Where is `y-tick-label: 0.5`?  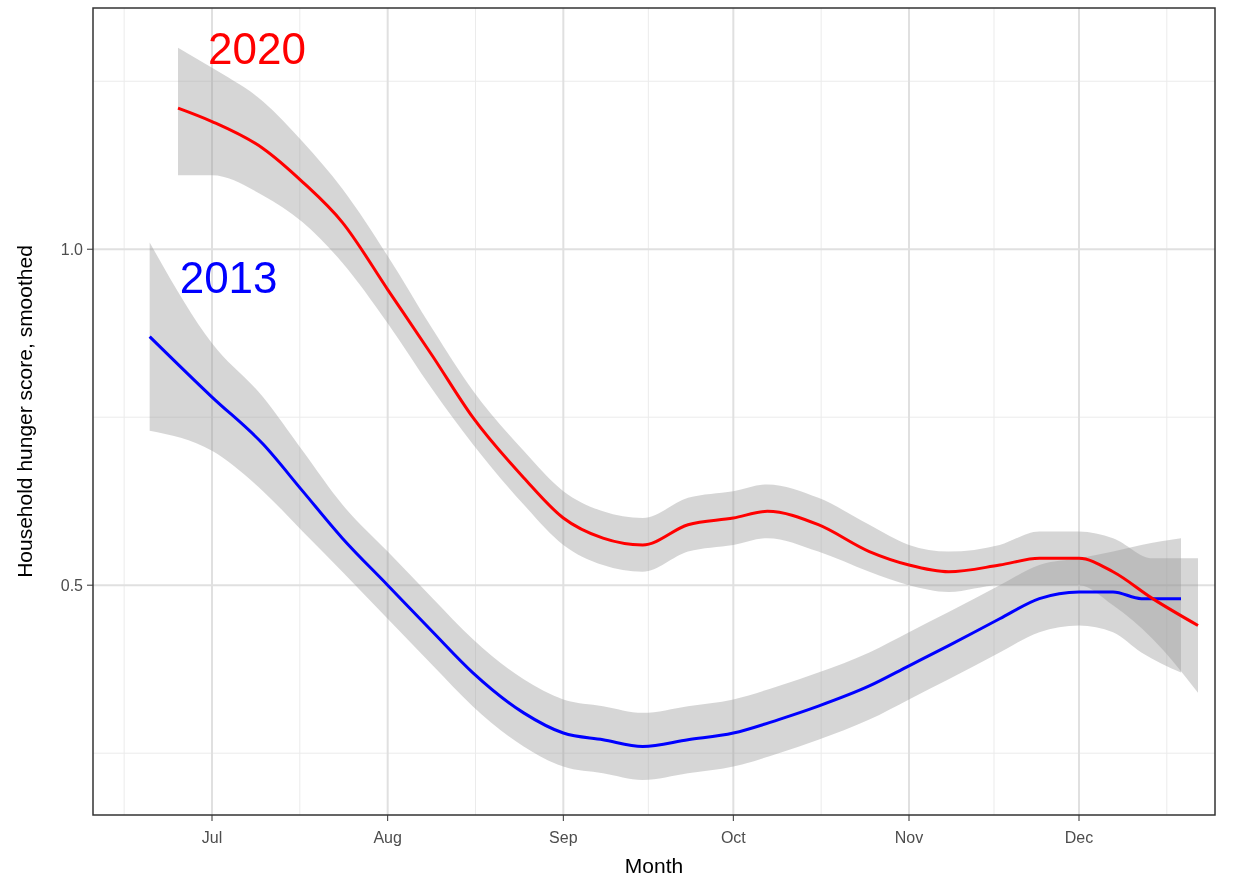
y-tick-label: 0.5 is located at coordinates (72, 585).